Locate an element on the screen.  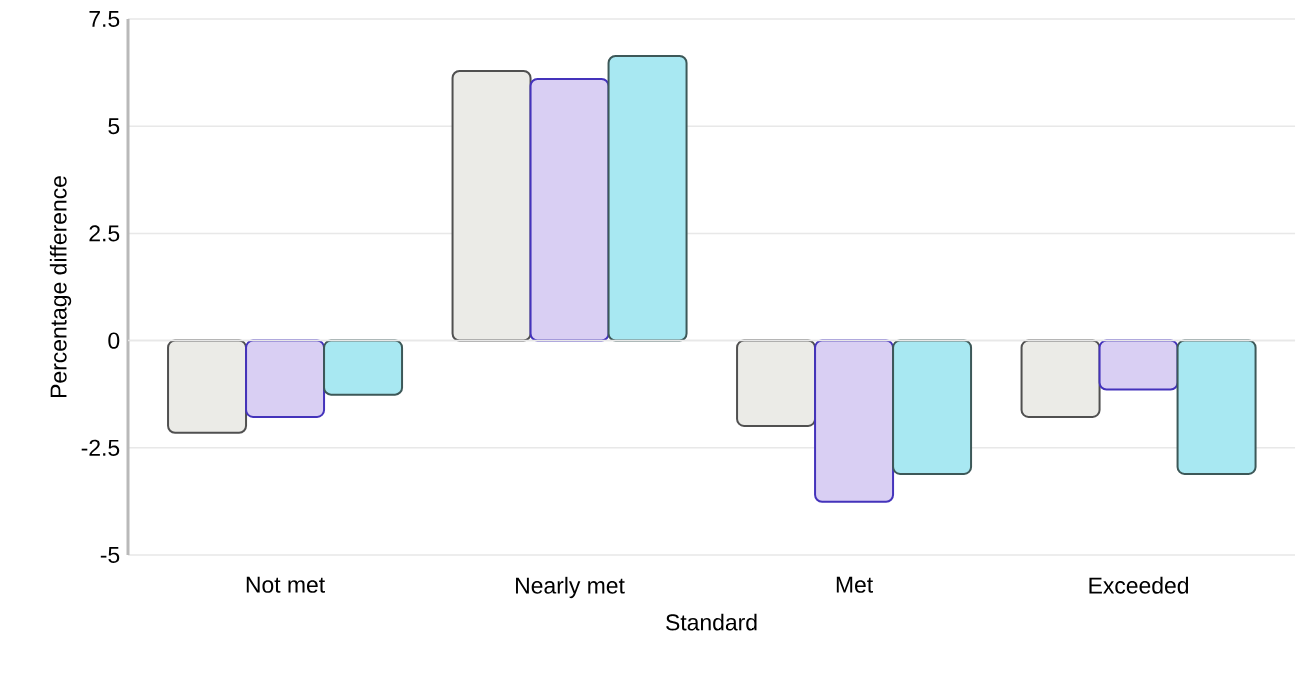
x-tick-label: Nearly met is located at coordinates (570, 587).